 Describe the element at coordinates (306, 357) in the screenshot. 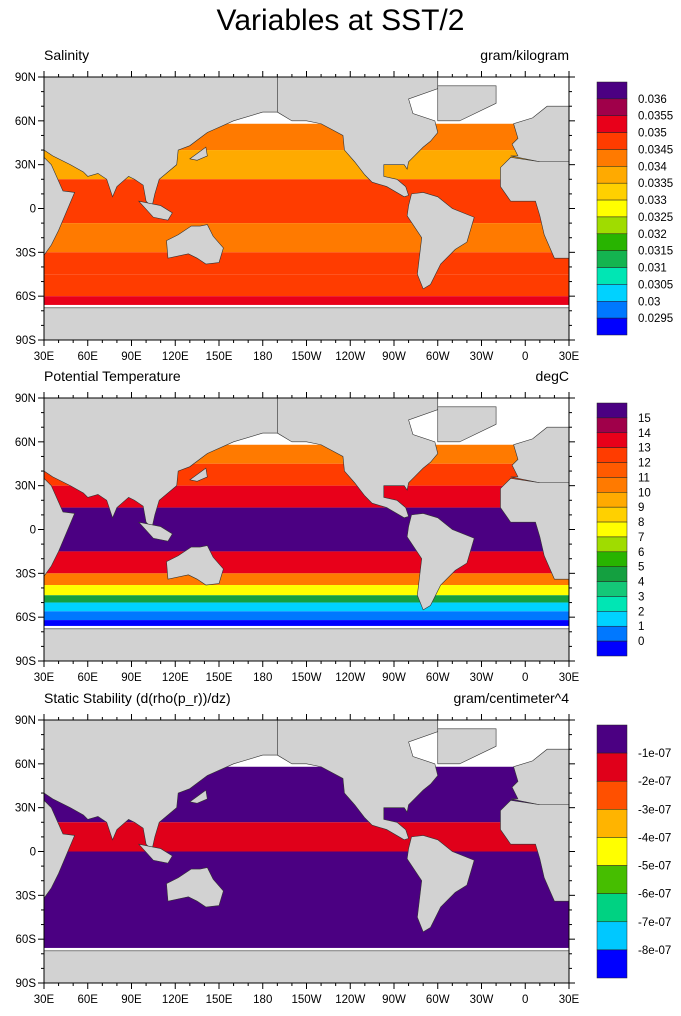

I see `lon-label: 150W` at that location.